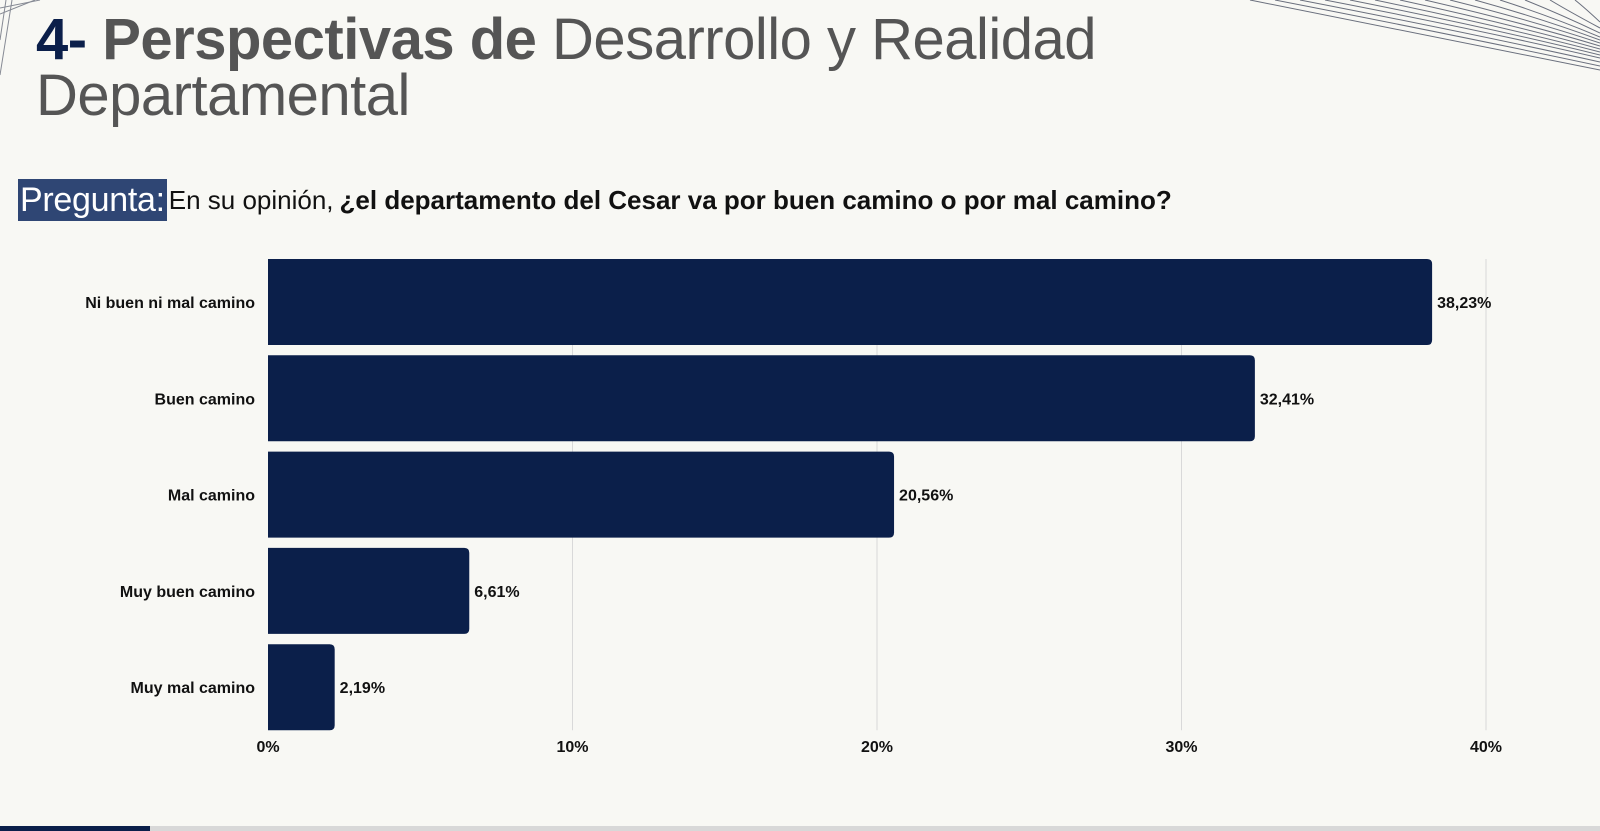 This screenshot has height=831, width=1600. Describe the element at coordinates (319, 39) in the screenshot. I see `title-bold: Perspectivas de` at that location.